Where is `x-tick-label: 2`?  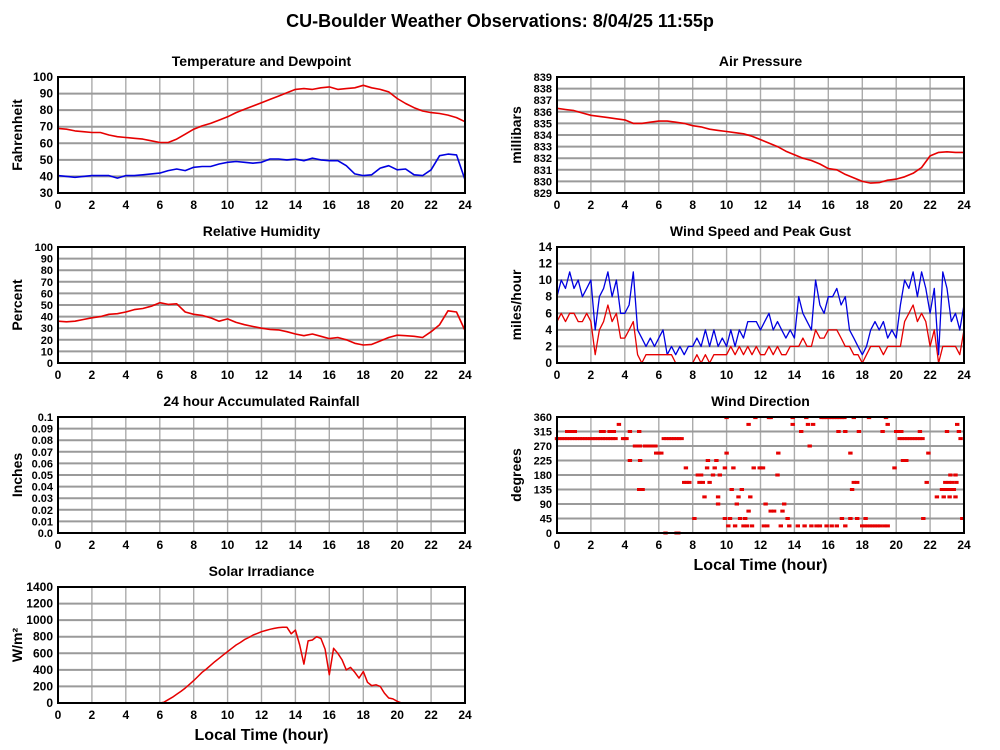
x-tick-label: 2 is located at coordinates (92, 205).